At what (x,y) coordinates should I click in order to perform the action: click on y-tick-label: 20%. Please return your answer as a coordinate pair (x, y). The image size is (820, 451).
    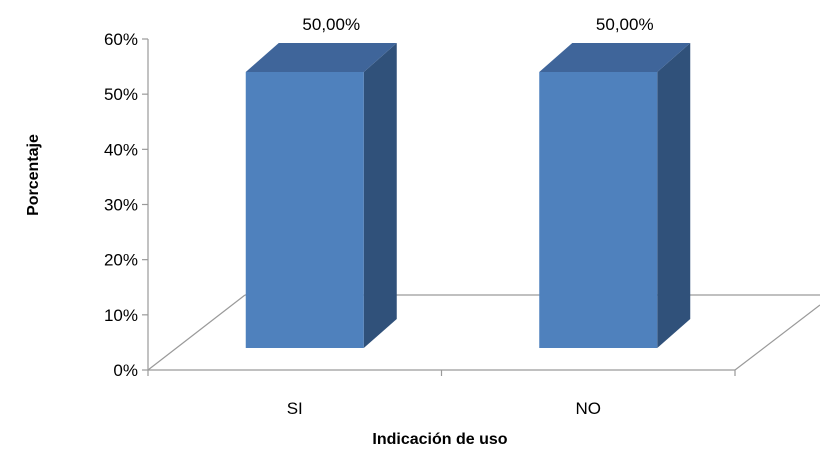
    Looking at the image, I should click on (121, 260).